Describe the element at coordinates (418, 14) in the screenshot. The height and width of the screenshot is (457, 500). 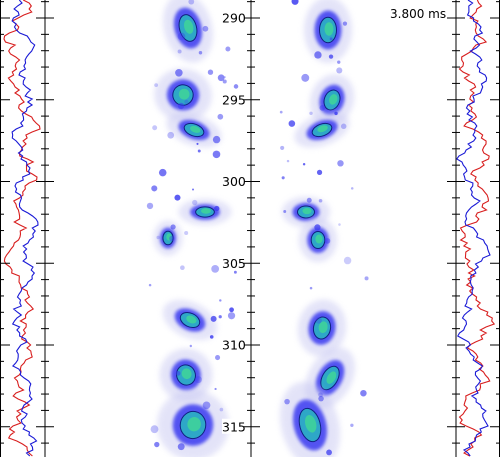
I see `time-readout: 3.800 ms` at that location.